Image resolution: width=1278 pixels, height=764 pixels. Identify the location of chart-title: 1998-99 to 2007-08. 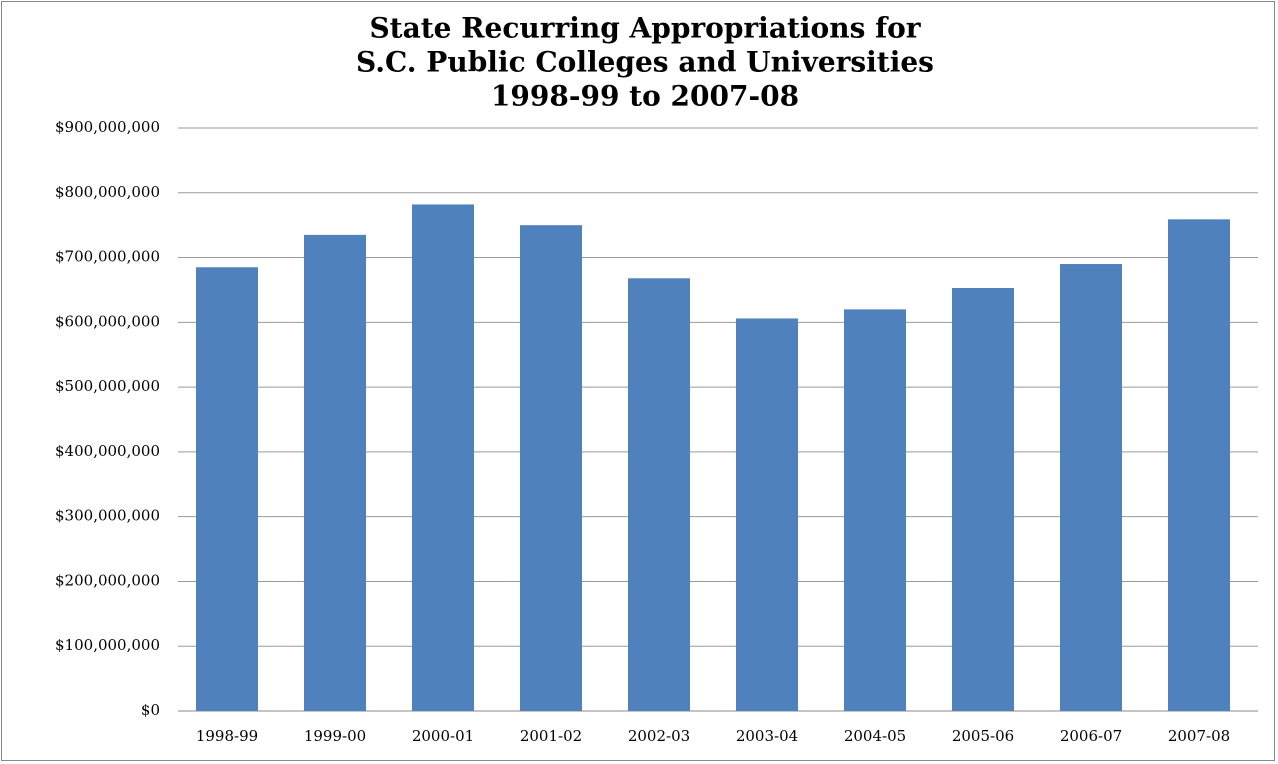
(645, 96).